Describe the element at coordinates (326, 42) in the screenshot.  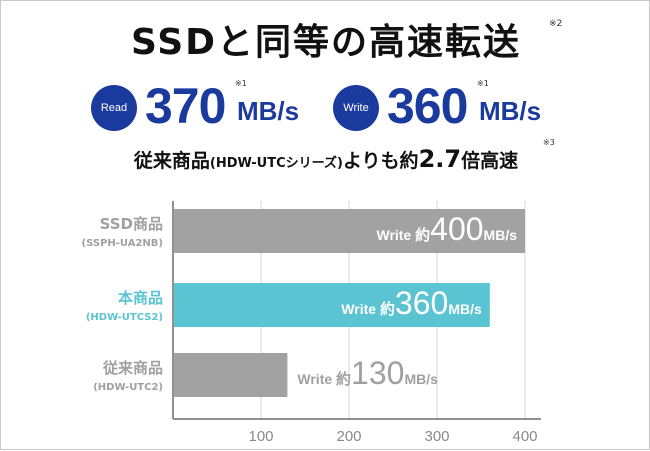
I see `headline: SSDと同等の高速転送` at that location.